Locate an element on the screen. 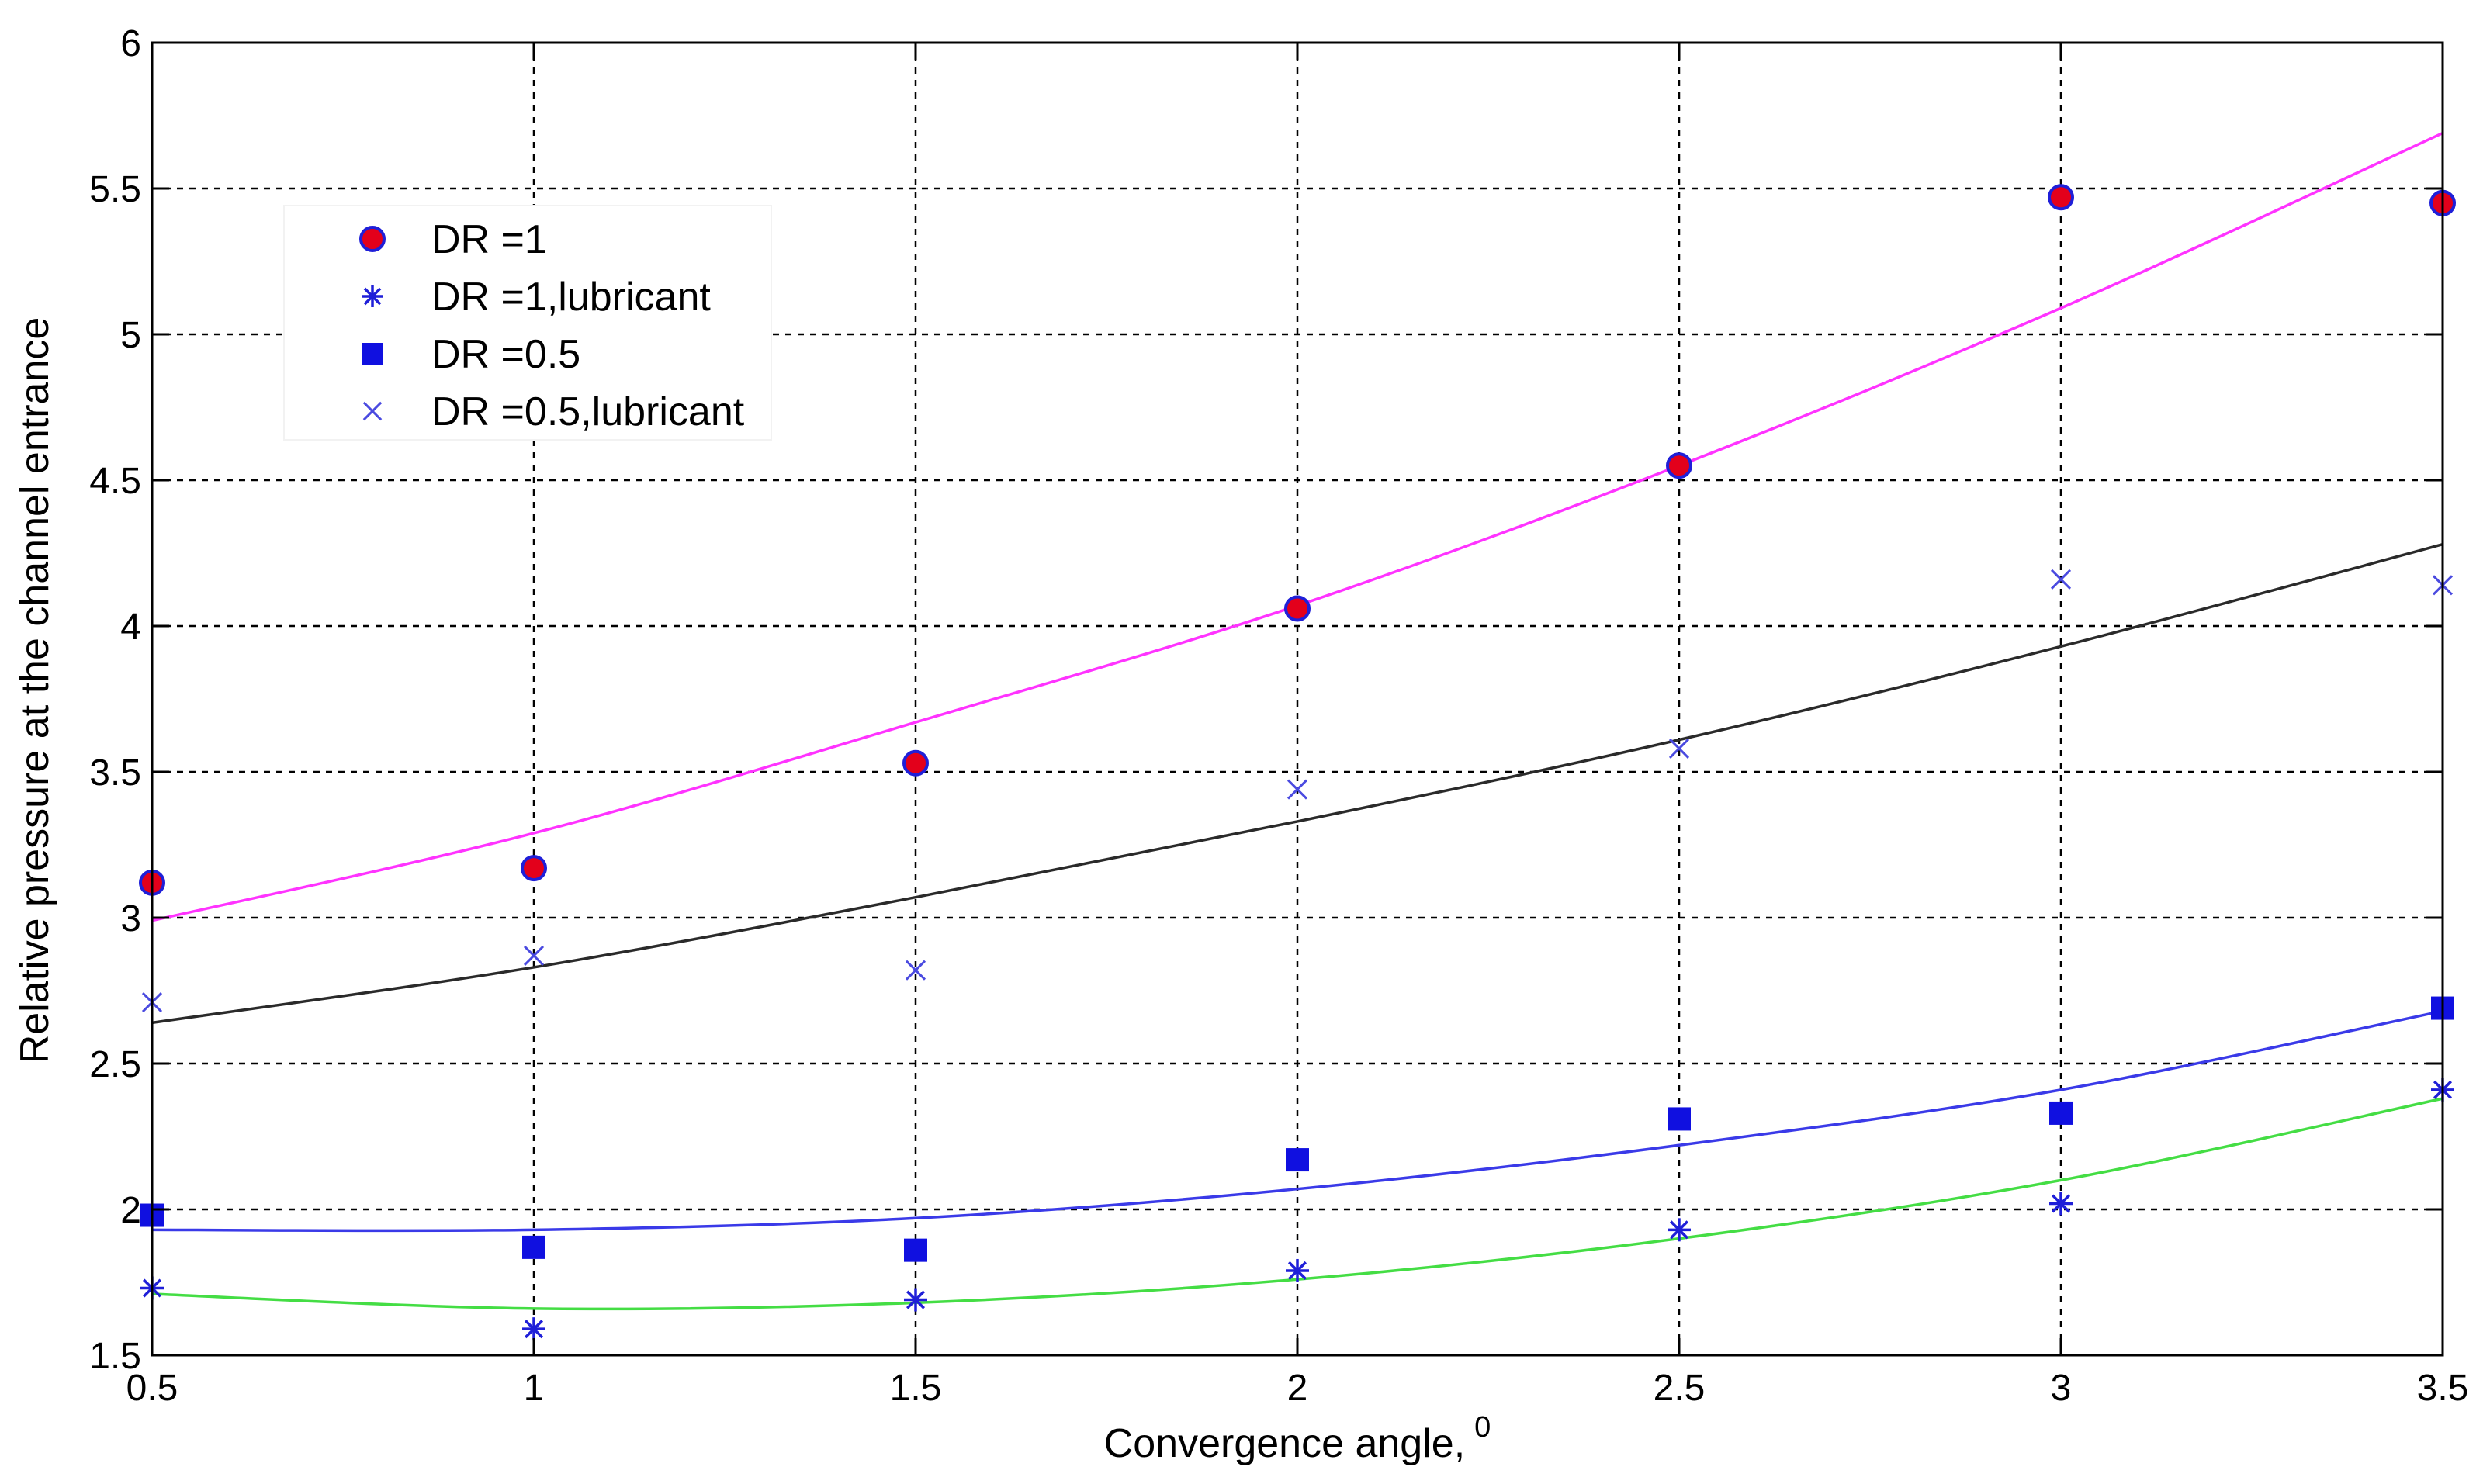 The height and width of the screenshot is (1484, 2490). x-axis-title-superscript: 0 is located at coordinates (1482, 1427).